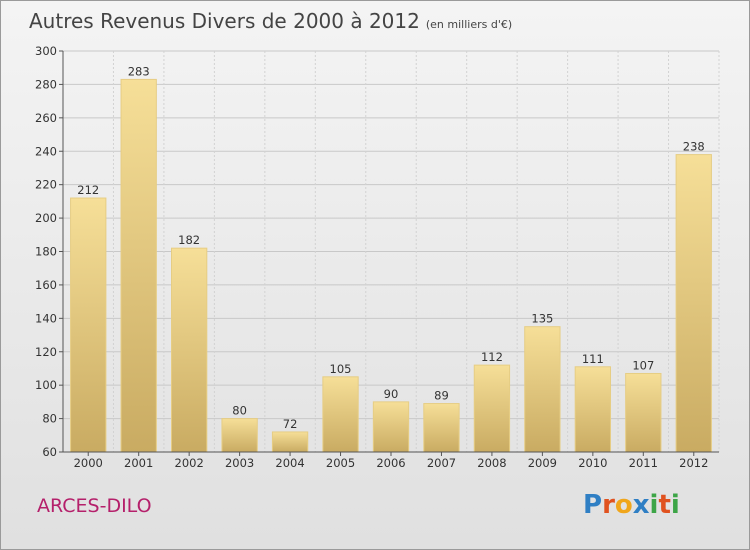  Describe the element at coordinates (46, 285) in the screenshot. I see `y-tick-label: 160` at that location.